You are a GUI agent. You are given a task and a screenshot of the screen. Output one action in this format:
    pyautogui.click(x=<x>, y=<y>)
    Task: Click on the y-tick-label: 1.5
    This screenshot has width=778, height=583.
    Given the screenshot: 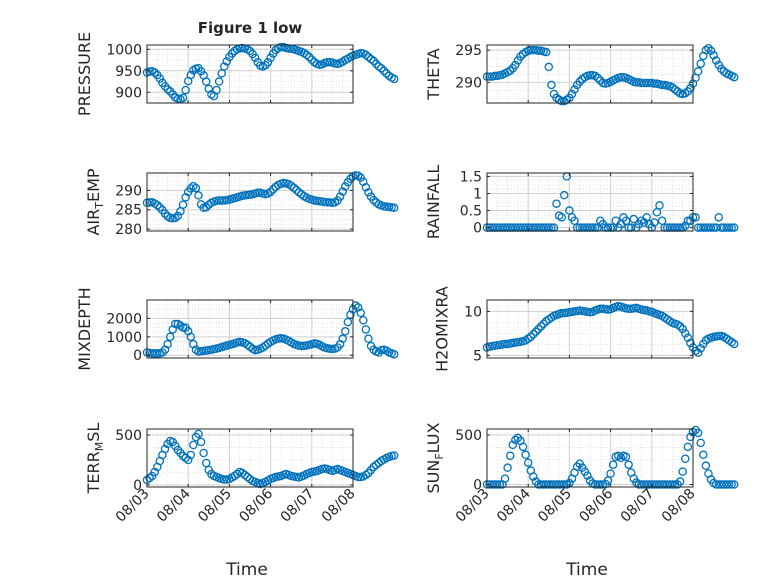 What is the action you would take?
    pyautogui.click(x=471, y=177)
    